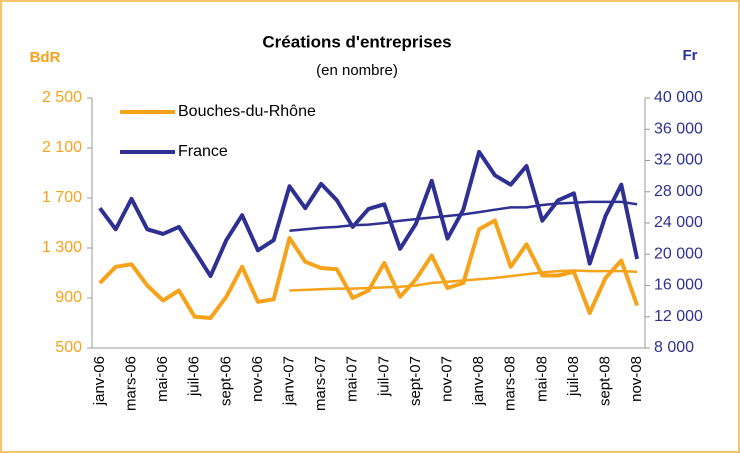 The width and height of the screenshot is (740, 453). What do you see at coordinates (62, 247) in the screenshot?
I see `y-tick-label: 1 300` at bounding box center [62, 247].